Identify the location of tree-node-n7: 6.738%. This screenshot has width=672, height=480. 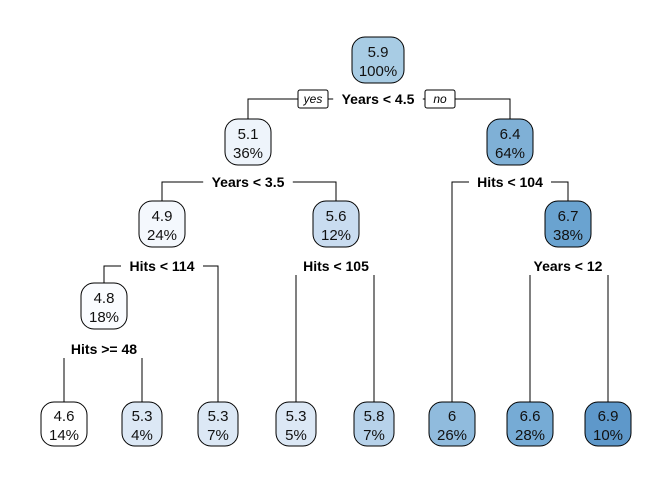
(568, 224).